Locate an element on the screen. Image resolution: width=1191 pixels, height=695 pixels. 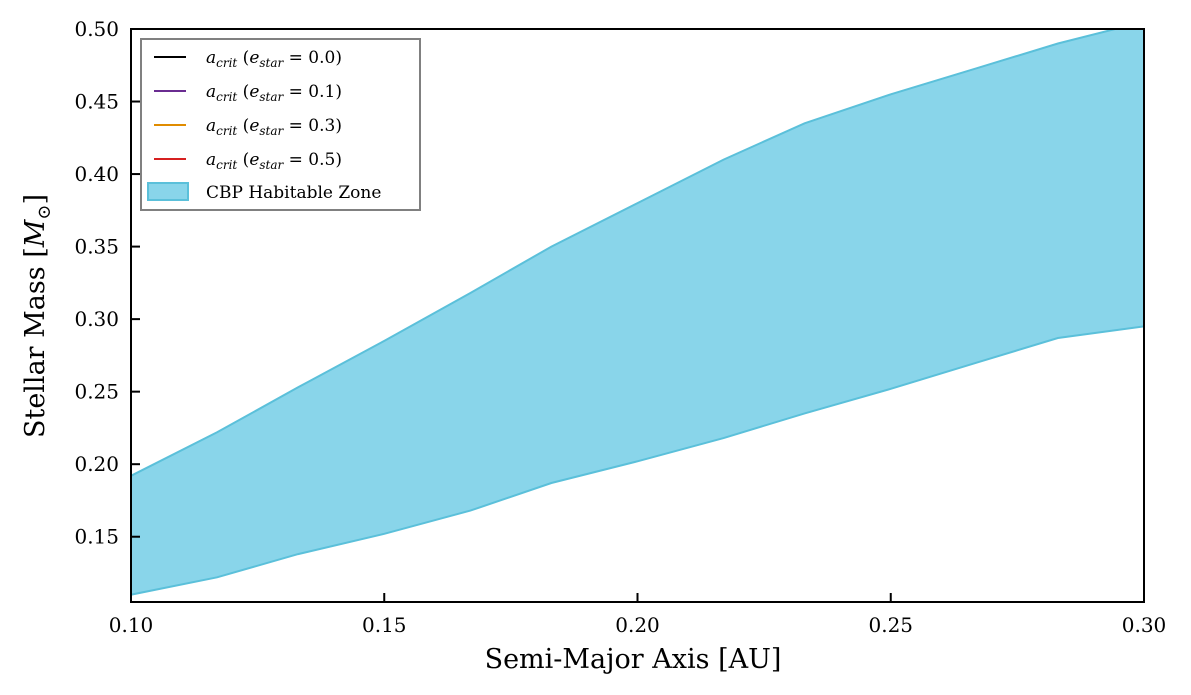
y-tick-label: 0.40 is located at coordinates (96, 174).